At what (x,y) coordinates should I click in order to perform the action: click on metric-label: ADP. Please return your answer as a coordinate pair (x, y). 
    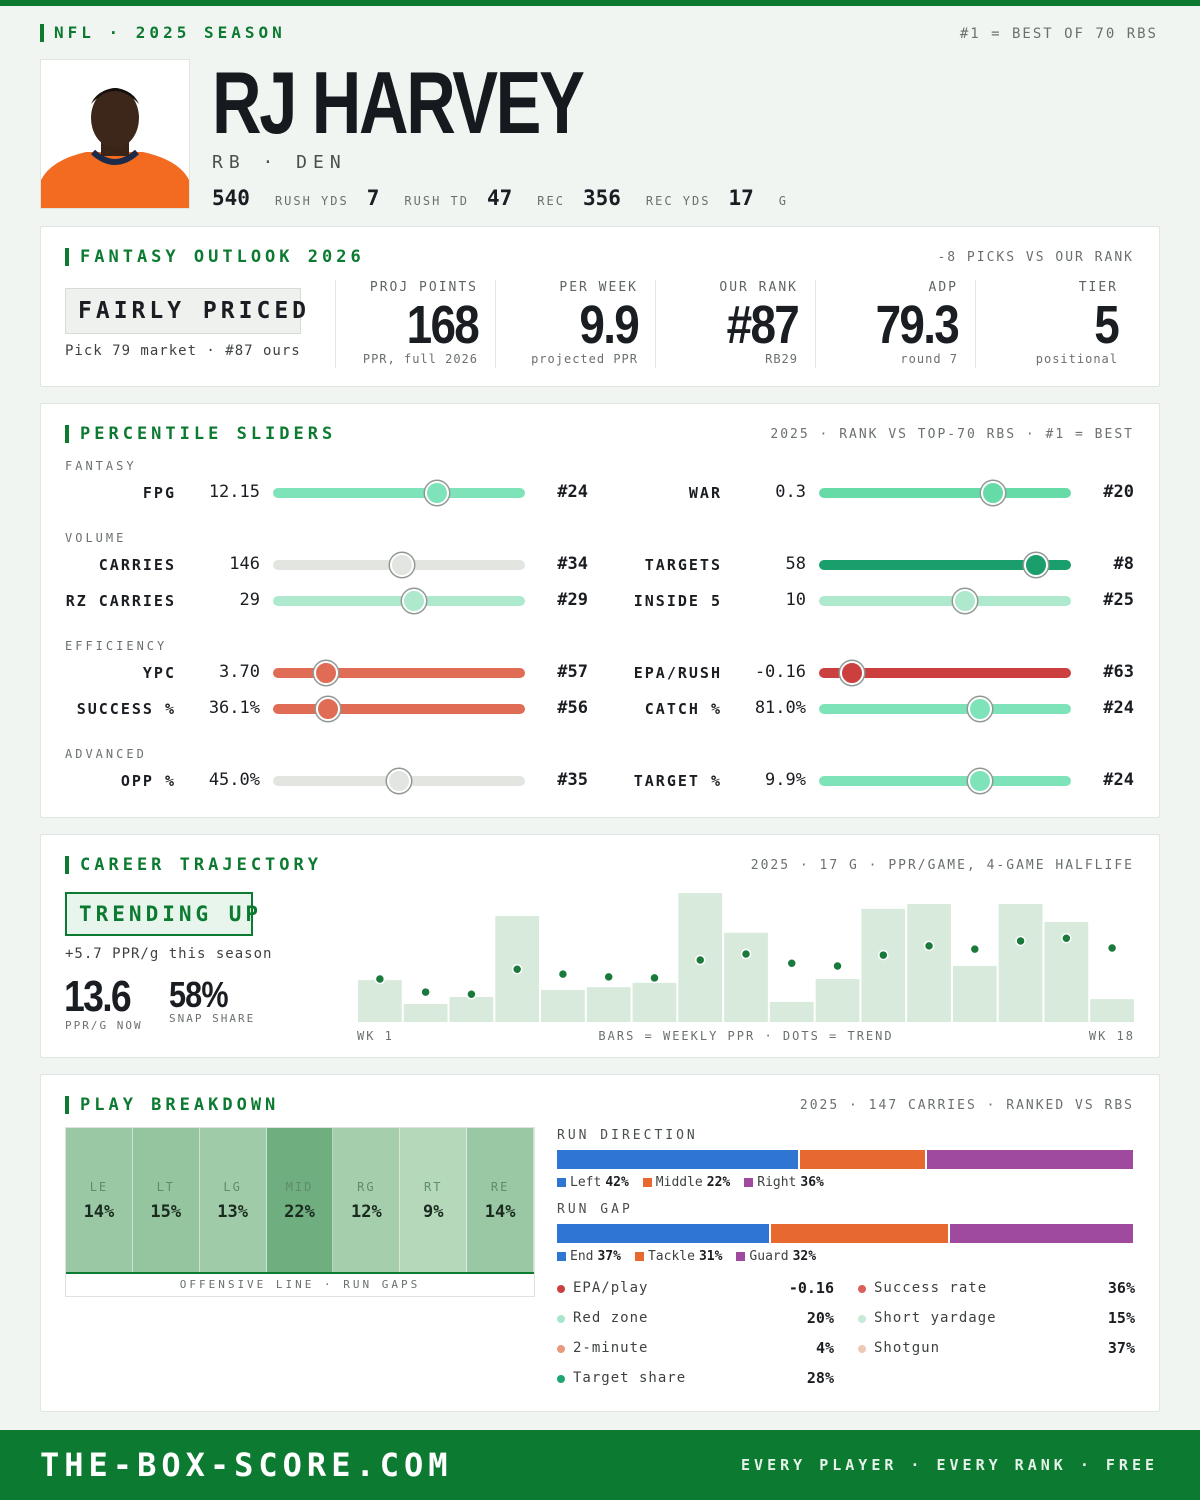
    Looking at the image, I should click on (943, 287).